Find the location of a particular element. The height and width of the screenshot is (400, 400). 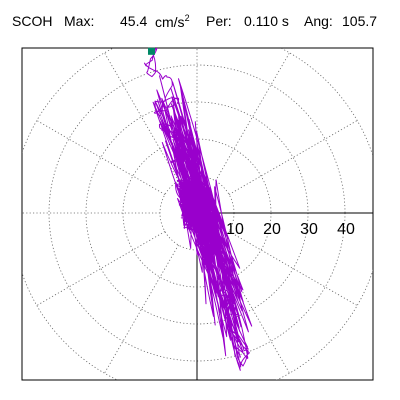

ring-label-40: 40 is located at coordinates (346, 229).